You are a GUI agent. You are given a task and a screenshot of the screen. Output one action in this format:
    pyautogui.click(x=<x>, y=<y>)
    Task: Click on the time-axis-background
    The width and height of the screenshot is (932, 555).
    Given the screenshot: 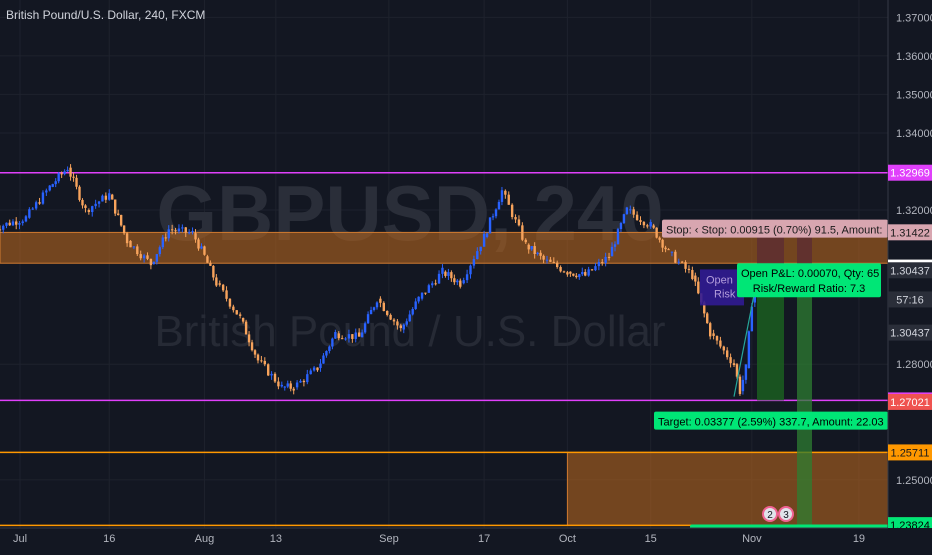 What is the action you would take?
    pyautogui.click(x=466, y=539)
    